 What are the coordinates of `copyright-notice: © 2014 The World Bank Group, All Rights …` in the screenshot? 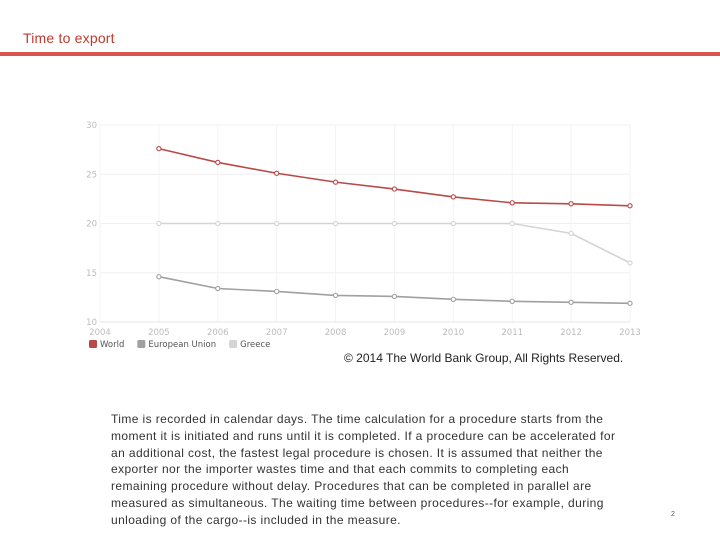 It's located at (484, 358).